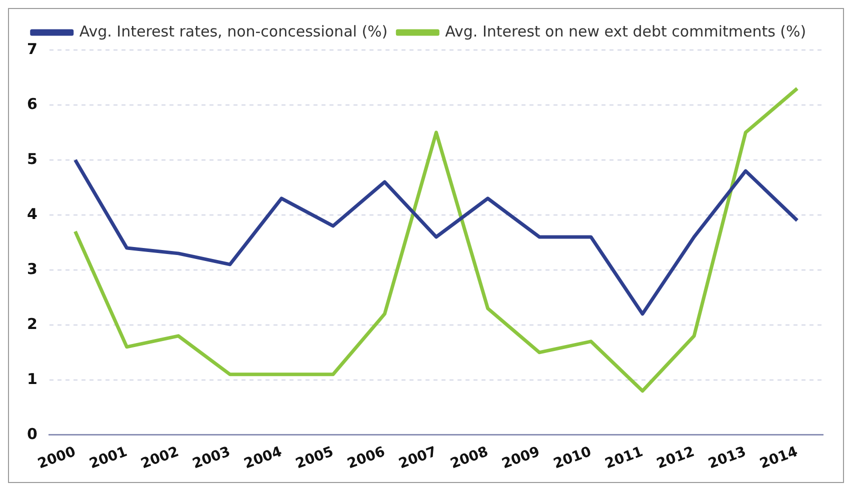 The width and height of the screenshot is (852, 491). Describe the element at coordinates (32, 379) in the screenshot. I see `y-tick-label: 1` at that location.